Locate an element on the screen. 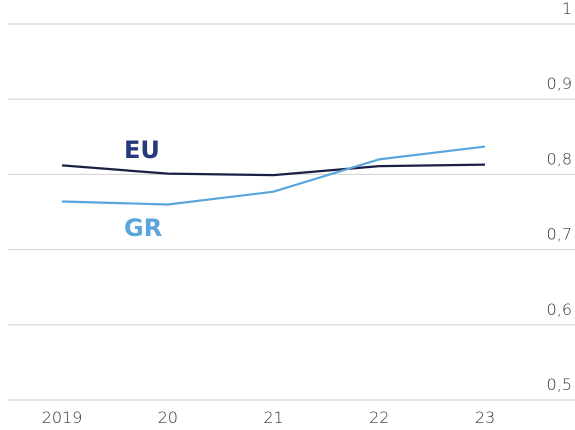  series-label: GR is located at coordinates (143, 228).